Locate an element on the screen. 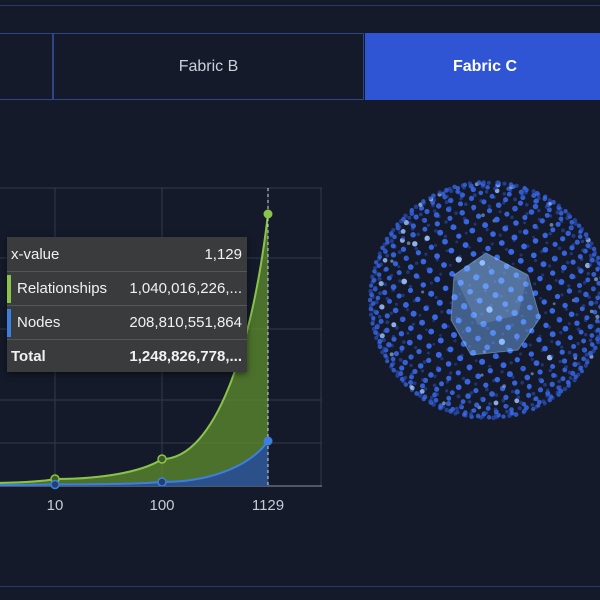 This screenshot has height=600, width=600. tooltip-nodes-label: Nodes is located at coordinates (39, 322).